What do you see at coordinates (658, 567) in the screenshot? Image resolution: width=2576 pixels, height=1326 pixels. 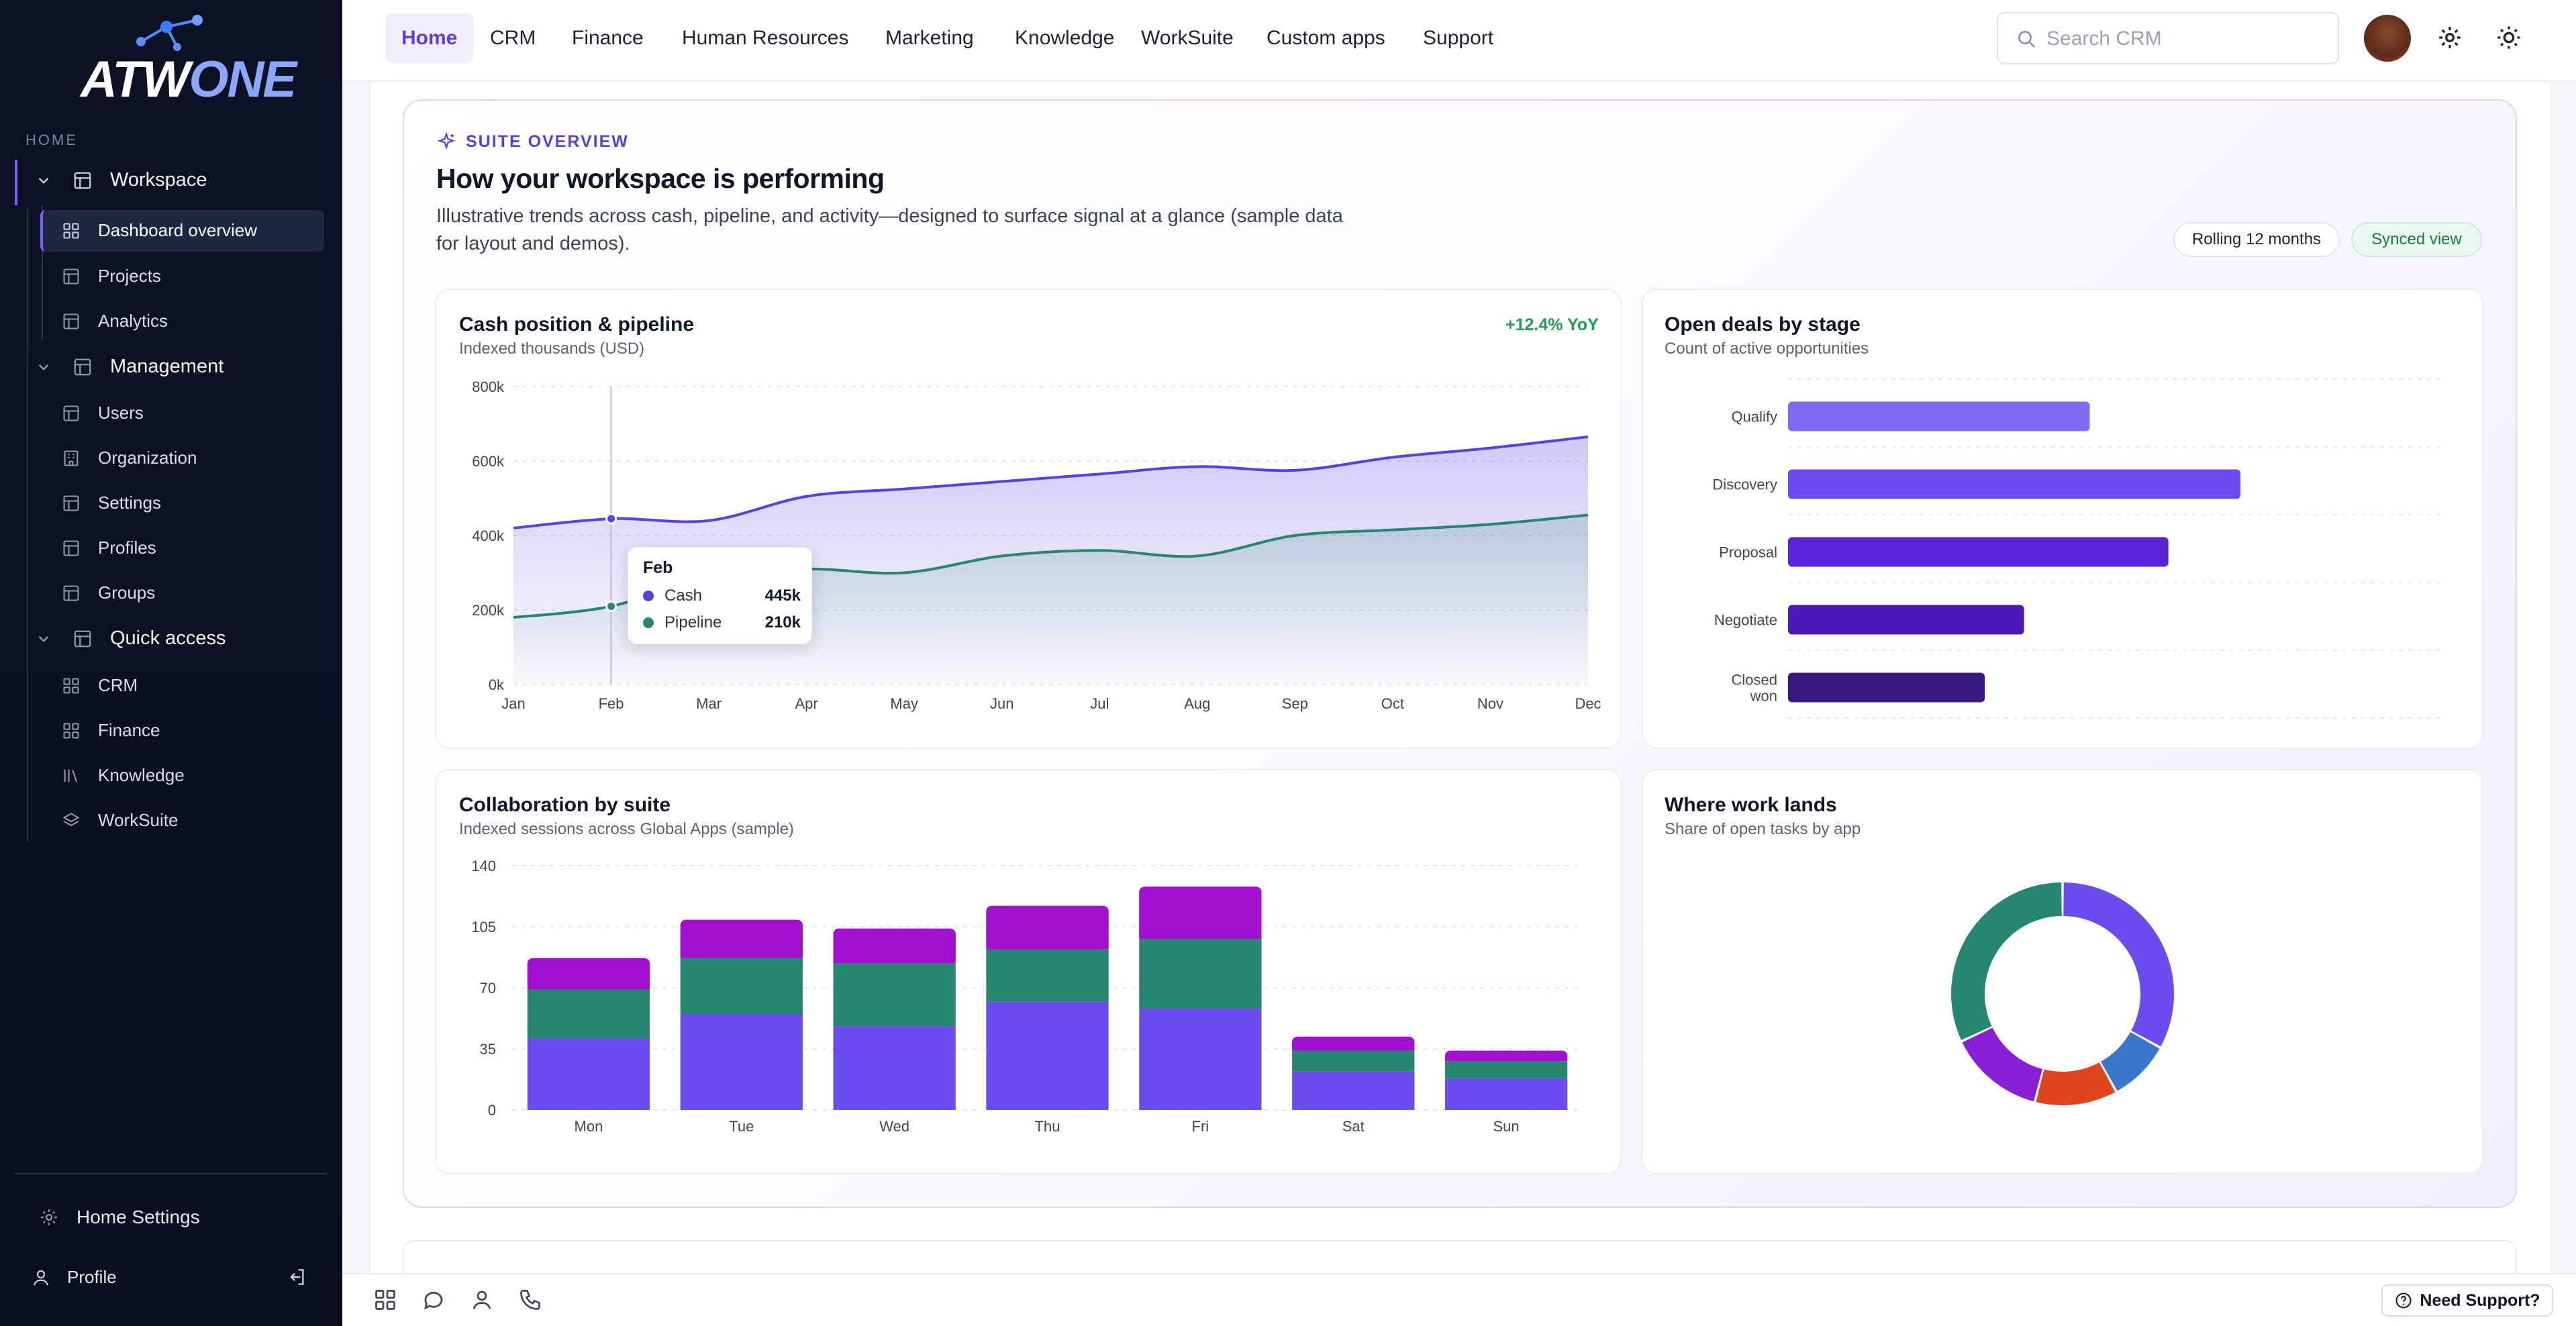 I see `tooltip-title: Feb` at bounding box center [658, 567].